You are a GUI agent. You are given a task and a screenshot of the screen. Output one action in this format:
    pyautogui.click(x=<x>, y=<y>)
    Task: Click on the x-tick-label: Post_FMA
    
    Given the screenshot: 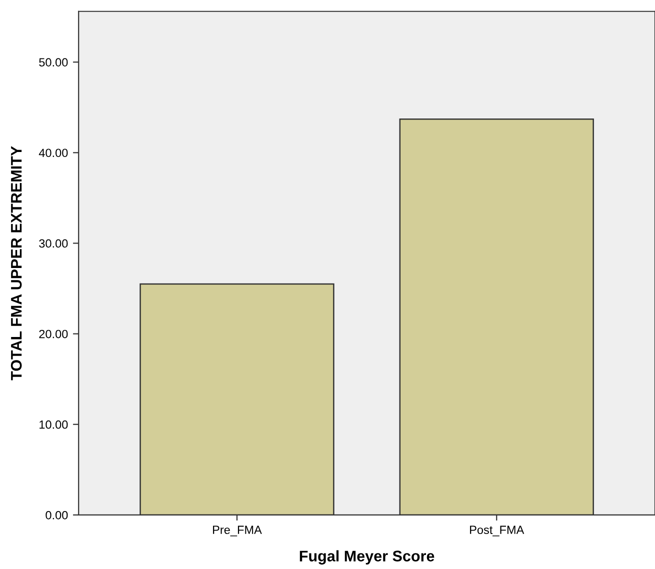 What is the action you would take?
    pyautogui.click(x=497, y=531)
    